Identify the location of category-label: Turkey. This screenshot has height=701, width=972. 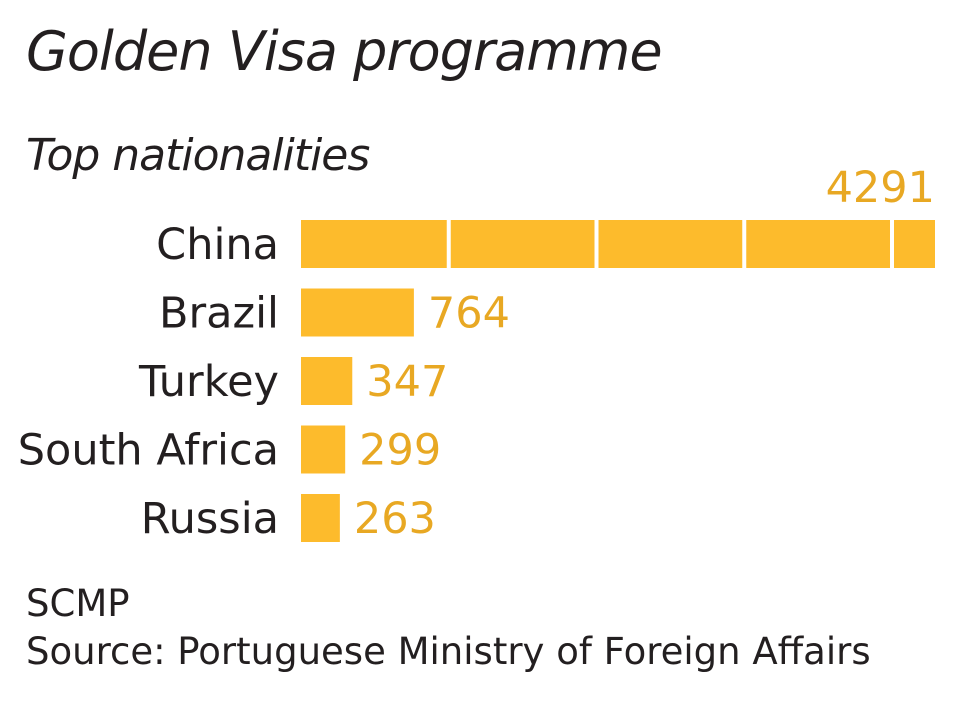
(208, 382).